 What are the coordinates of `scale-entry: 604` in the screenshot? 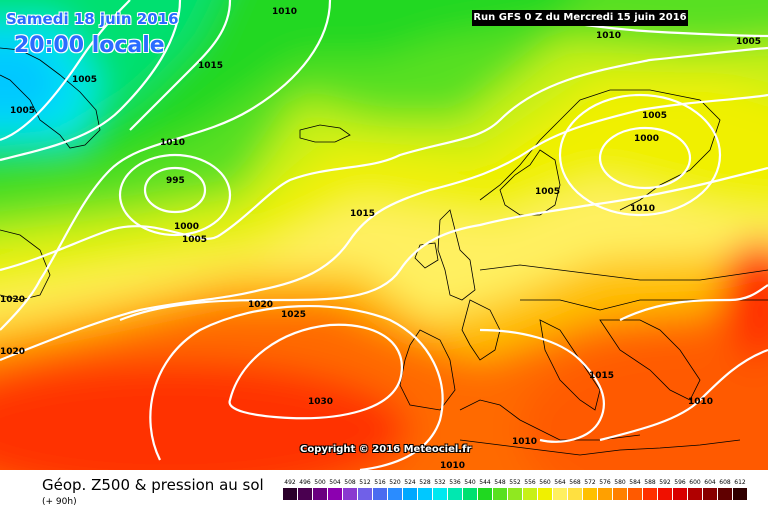 It's located at (710, 490).